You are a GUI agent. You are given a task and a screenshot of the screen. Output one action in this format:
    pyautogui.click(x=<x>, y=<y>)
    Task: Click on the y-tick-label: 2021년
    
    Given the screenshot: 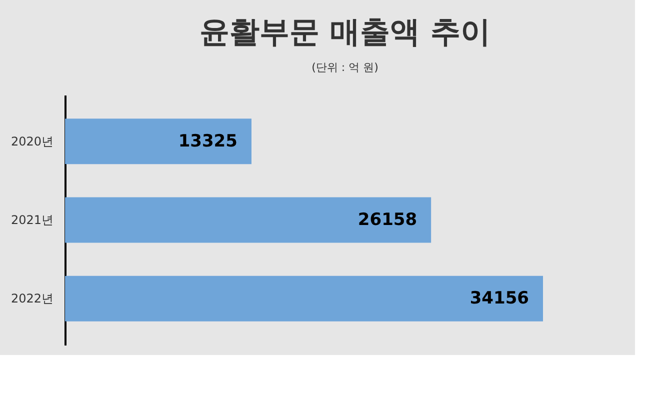 What is the action you would take?
    pyautogui.click(x=32, y=220)
    